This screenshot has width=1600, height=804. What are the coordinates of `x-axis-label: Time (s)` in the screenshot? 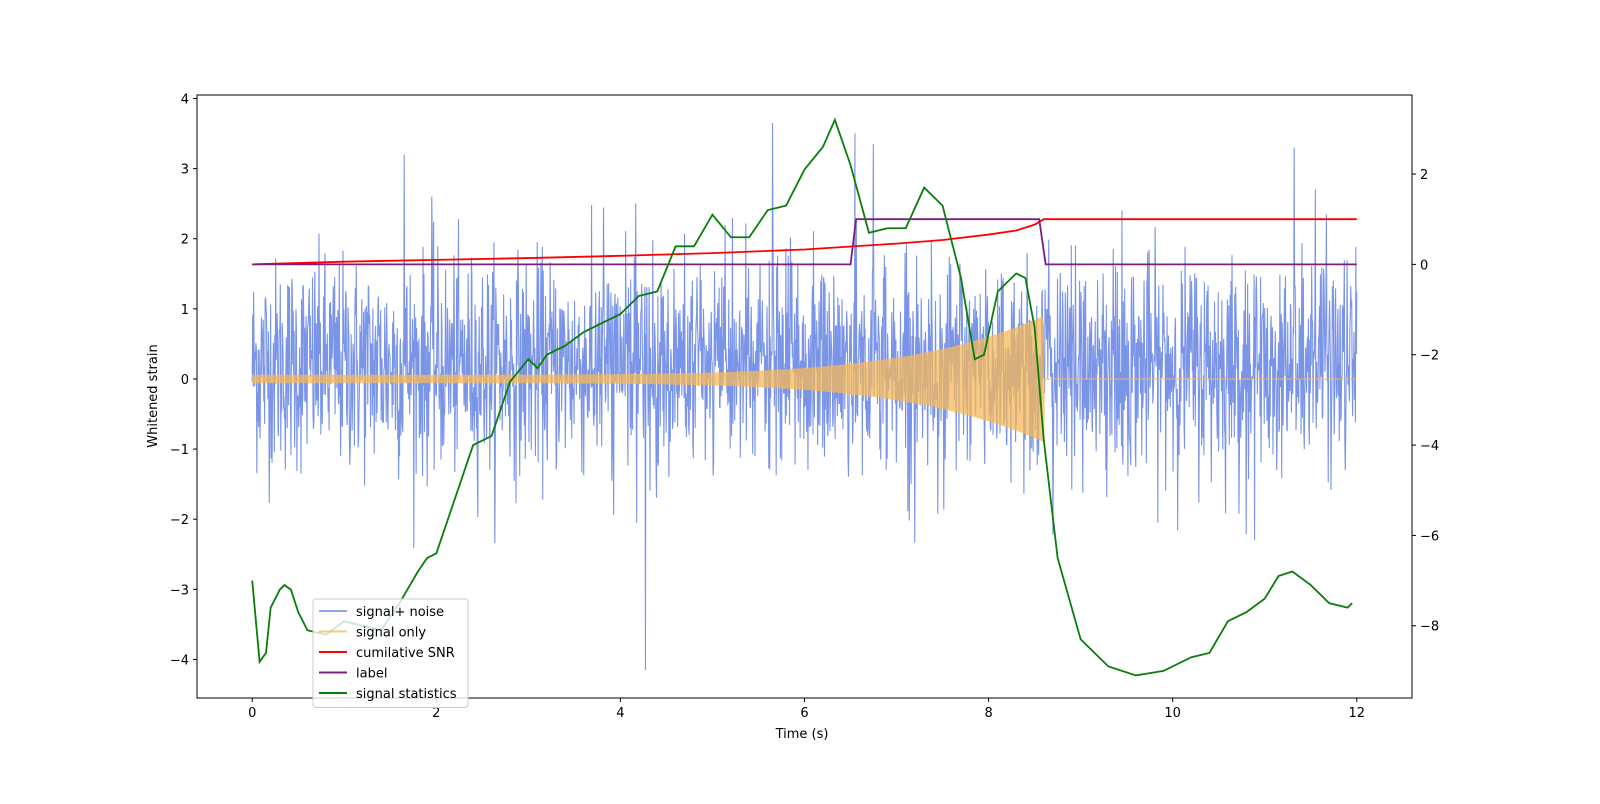 It's located at (802, 734).